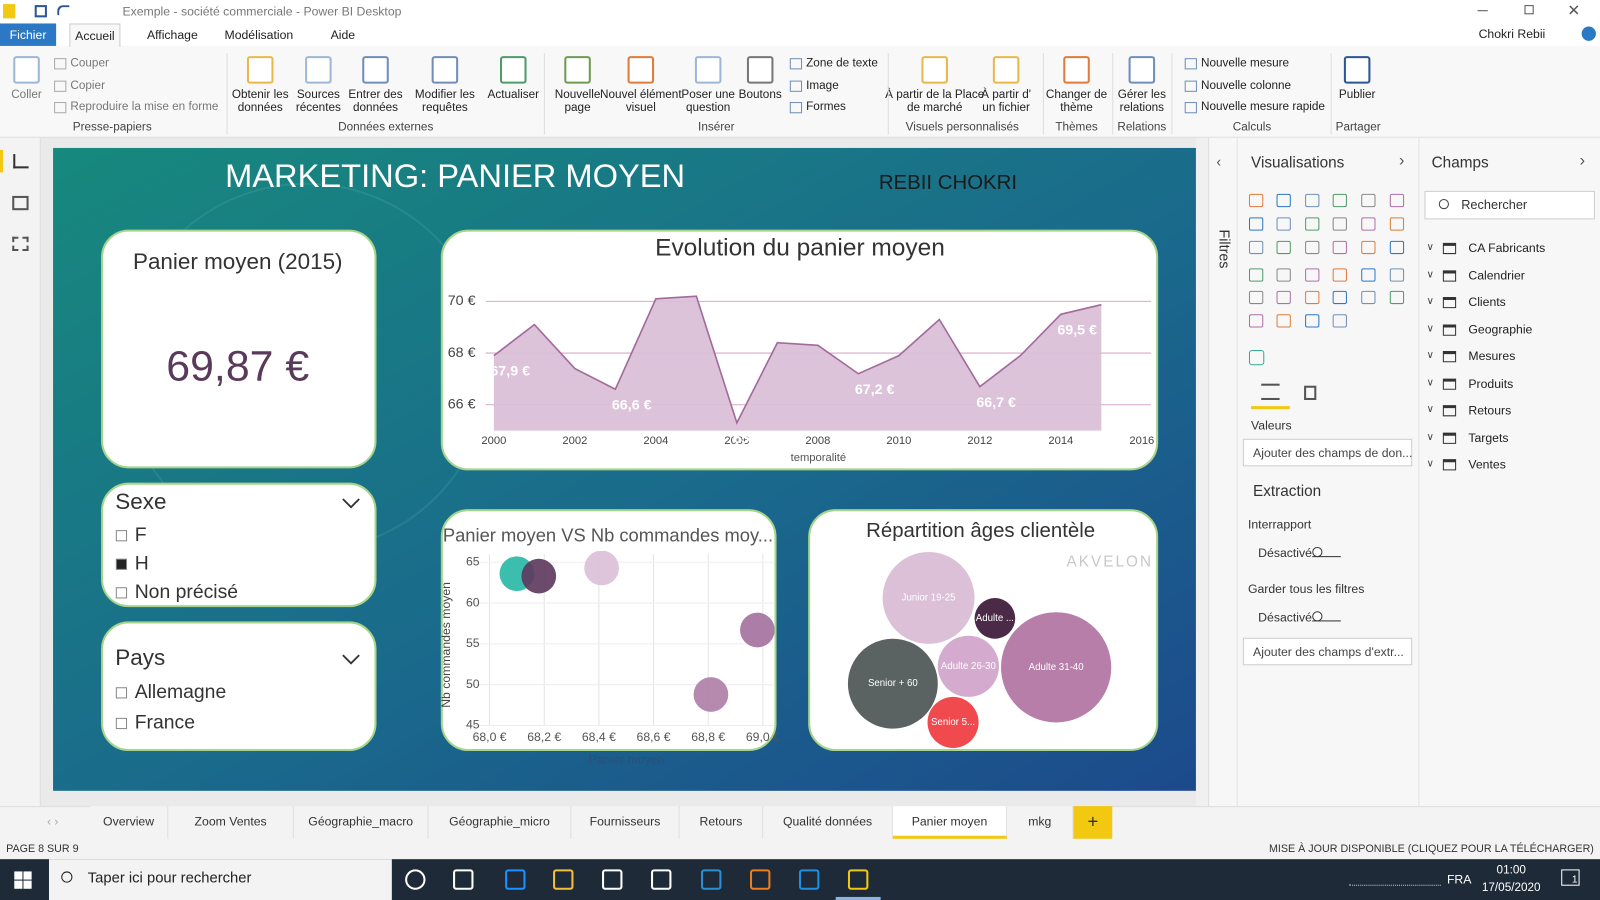  I want to click on card-visual, so click(239, 349).